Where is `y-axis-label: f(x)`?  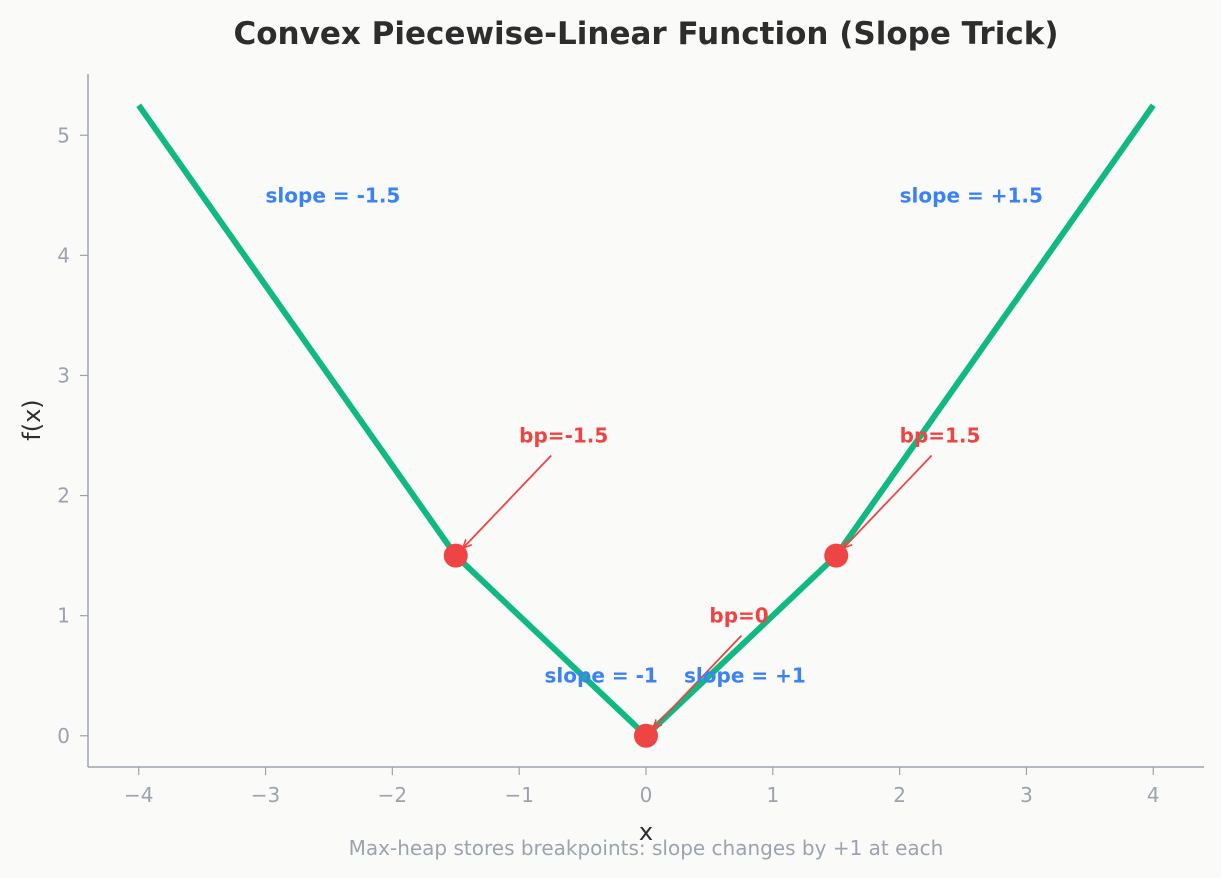 y-axis-label: f(x) is located at coordinates (32, 419).